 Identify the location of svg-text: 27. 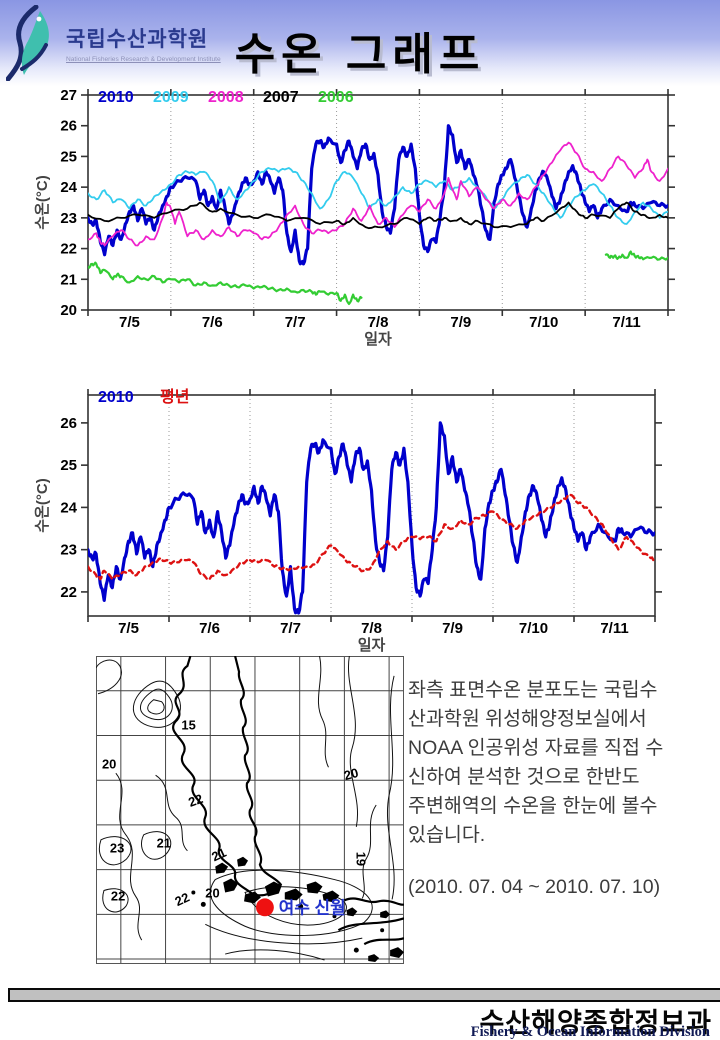
(68, 95).